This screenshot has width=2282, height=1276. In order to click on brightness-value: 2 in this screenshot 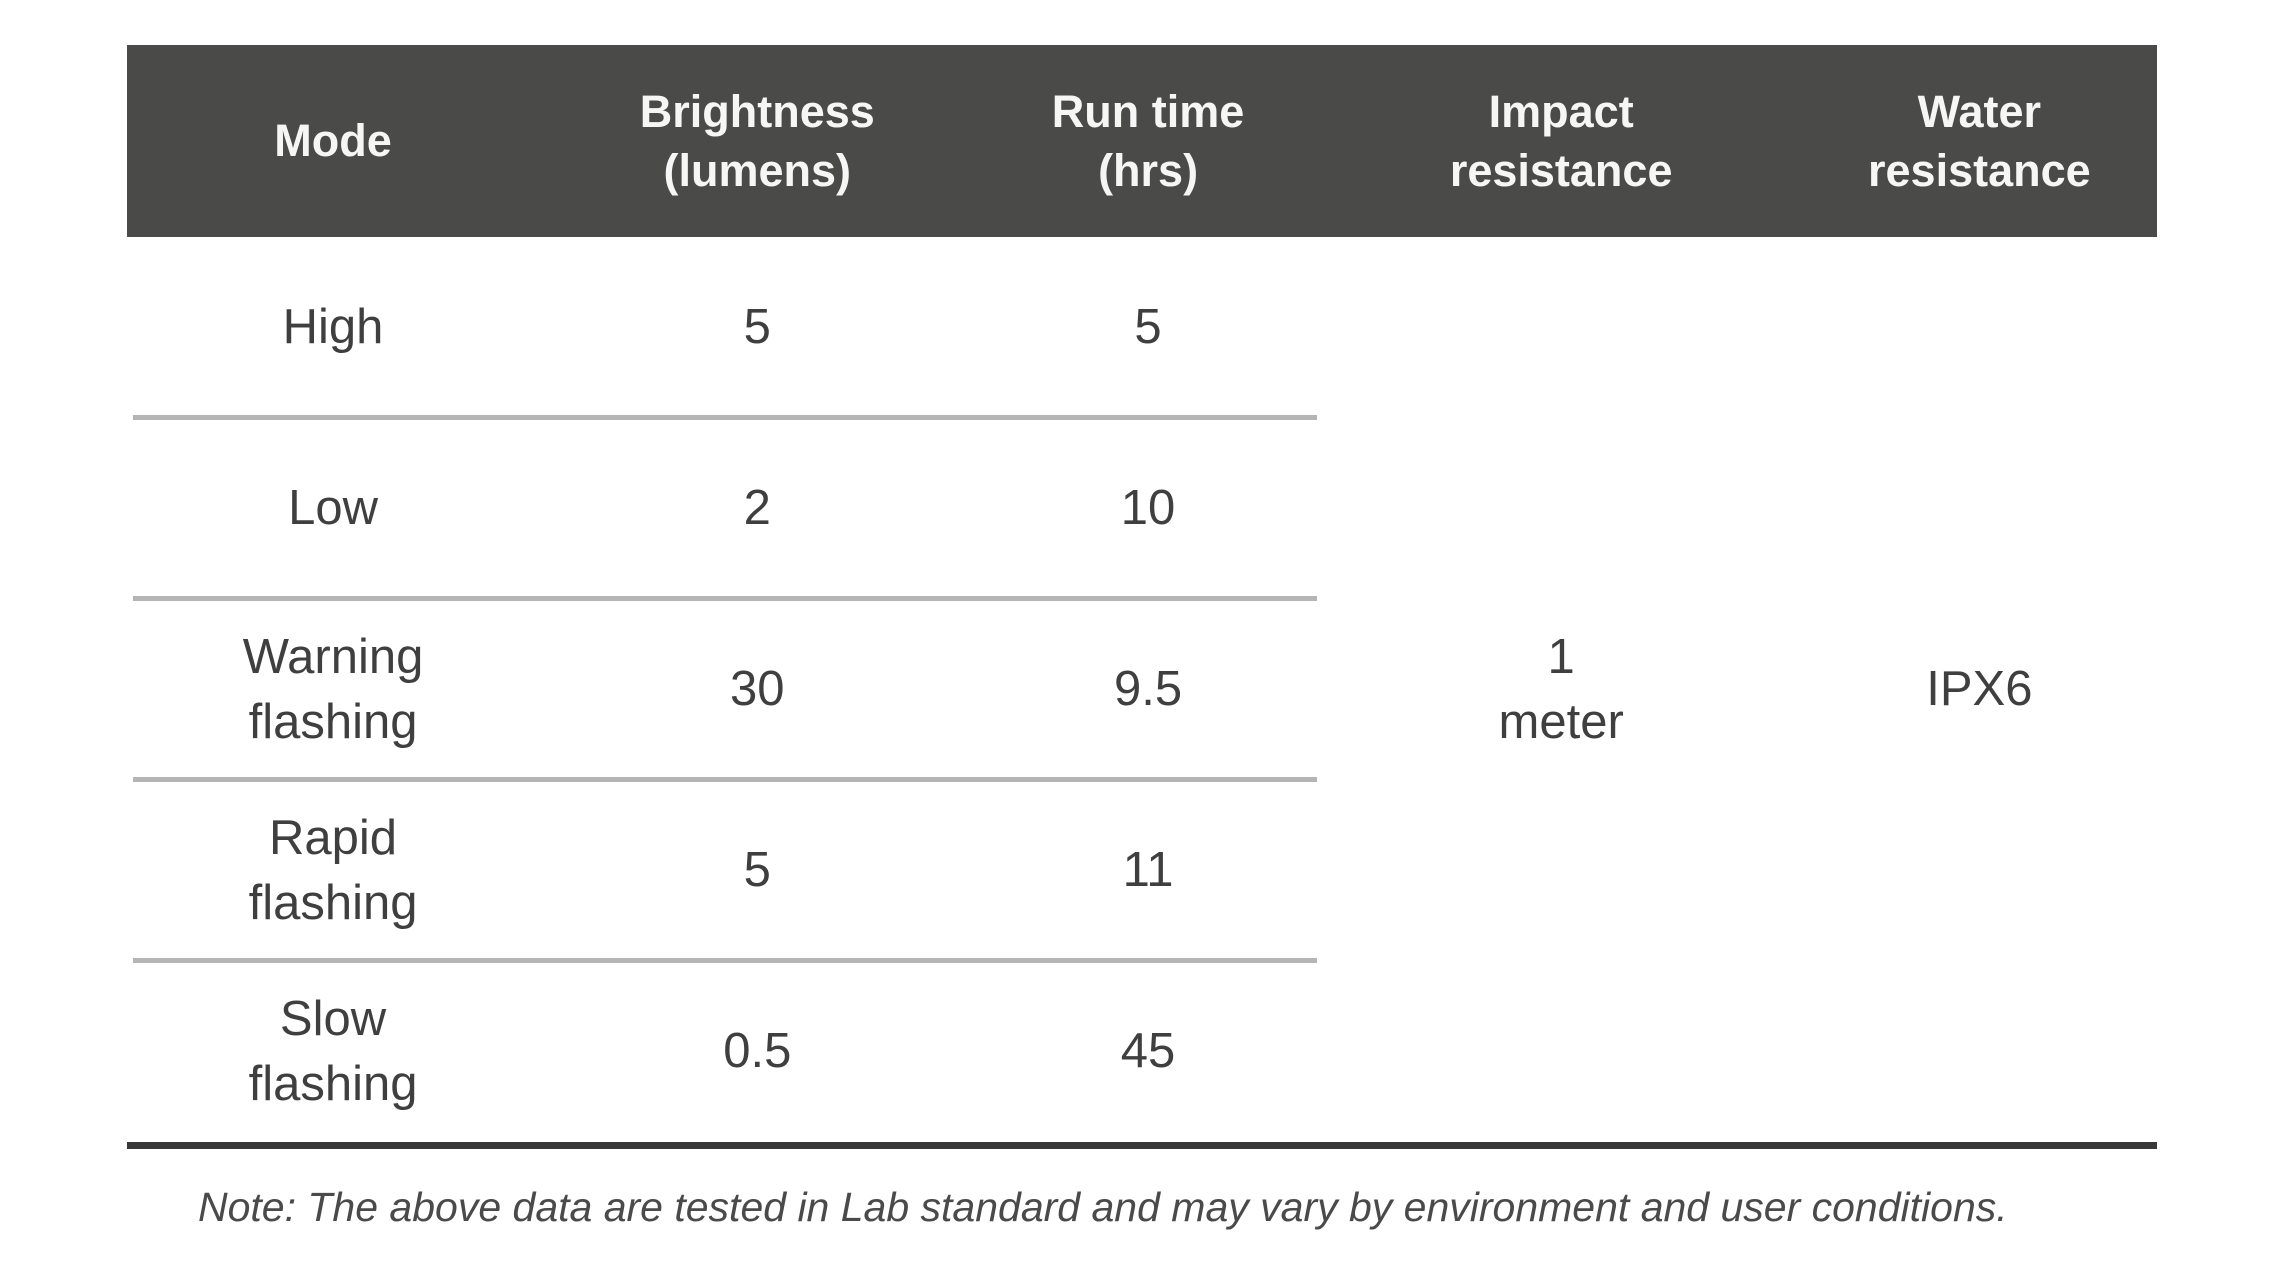, I will do `click(757, 508)`.